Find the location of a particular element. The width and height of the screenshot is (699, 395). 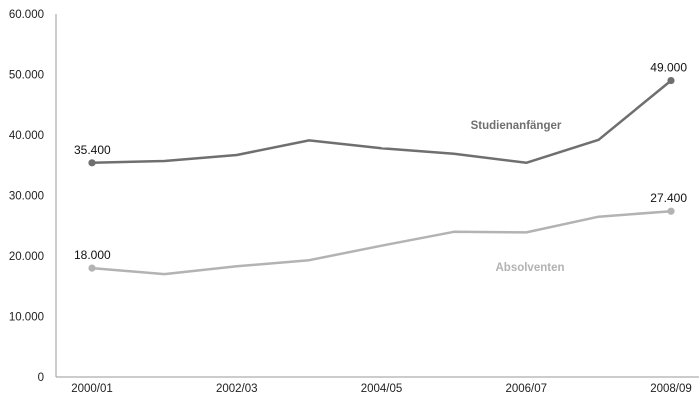

x-tick-label: 2004/05 is located at coordinates (382, 389).